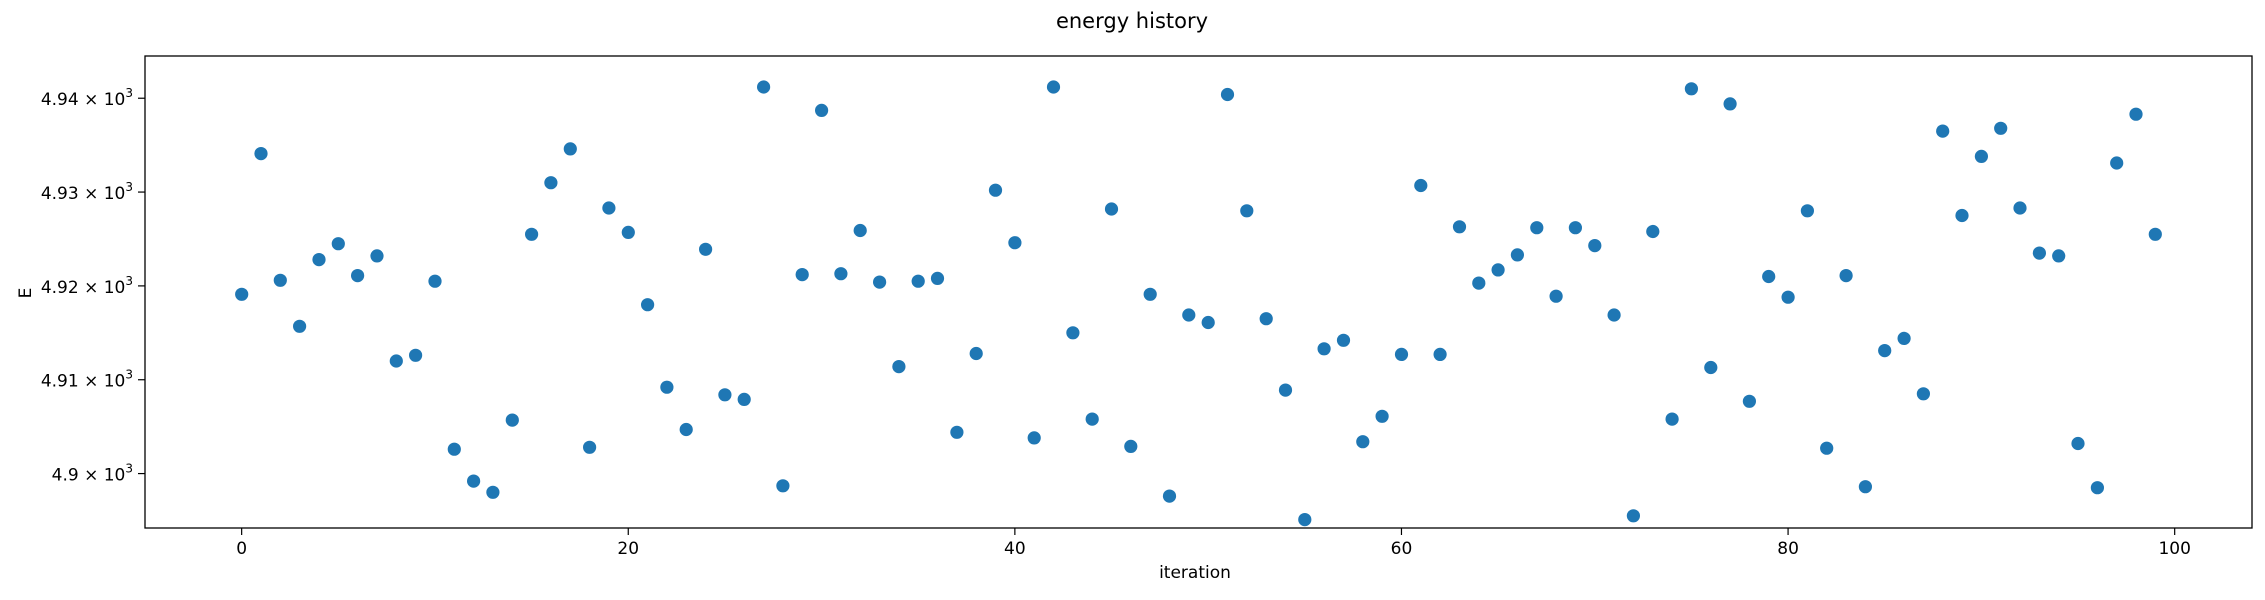 This screenshot has width=2265, height=600. What do you see at coordinates (87, 98) in the screenshot?
I see `y-tick-label: 4.94 × 10³` at bounding box center [87, 98].